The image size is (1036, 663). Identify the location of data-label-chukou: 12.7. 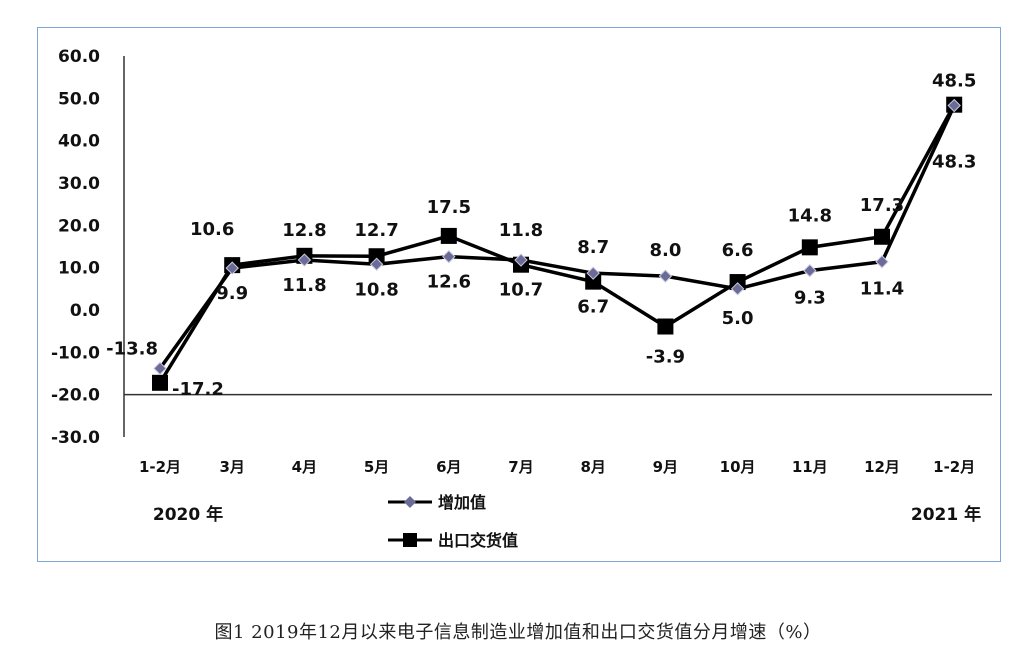
(376, 230).